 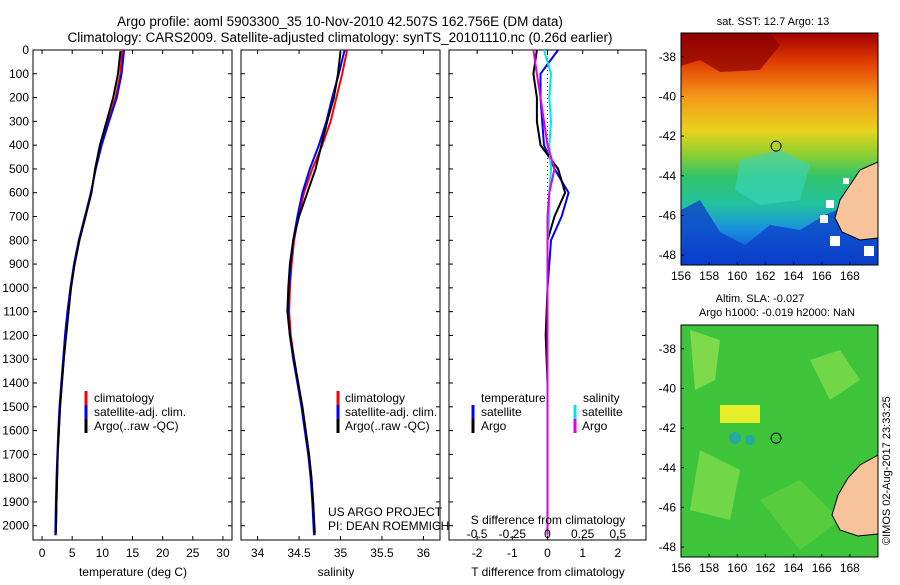 I want to click on depth-tick-label: 500, so click(x=19, y=169).